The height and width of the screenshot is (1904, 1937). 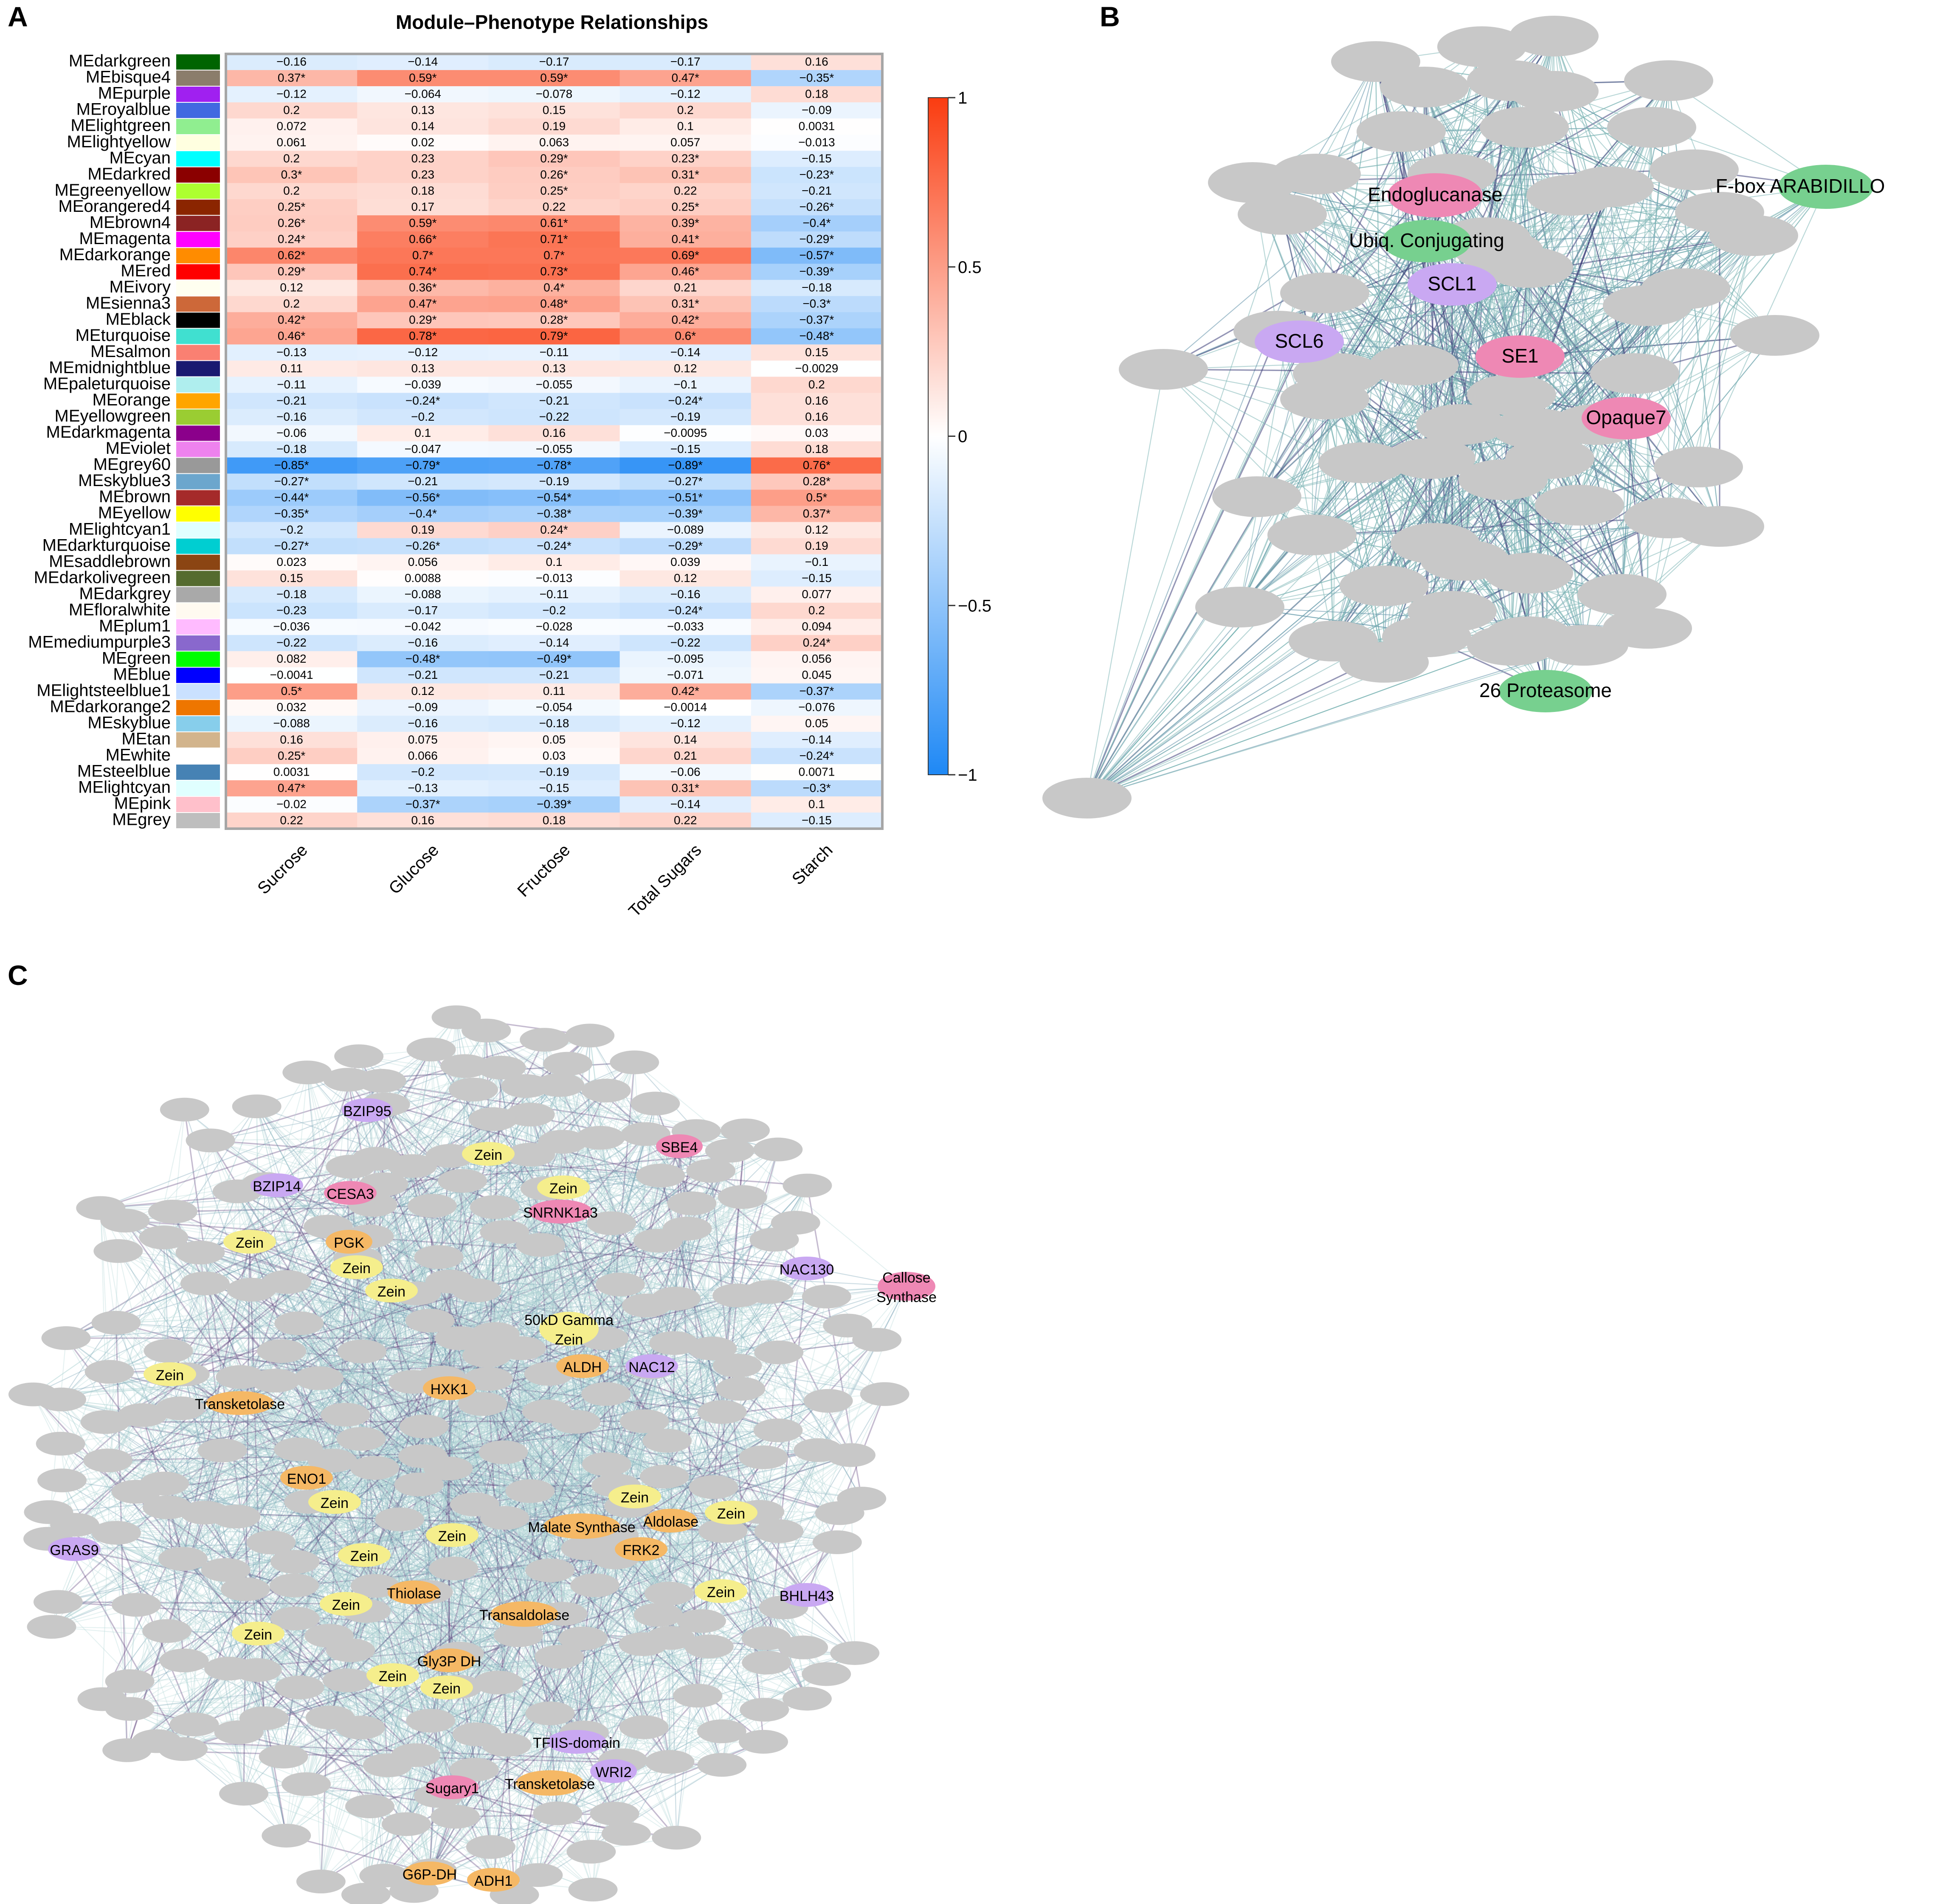 What do you see at coordinates (554, 271) in the screenshot?
I see `cell-value: 0.73*` at bounding box center [554, 271].